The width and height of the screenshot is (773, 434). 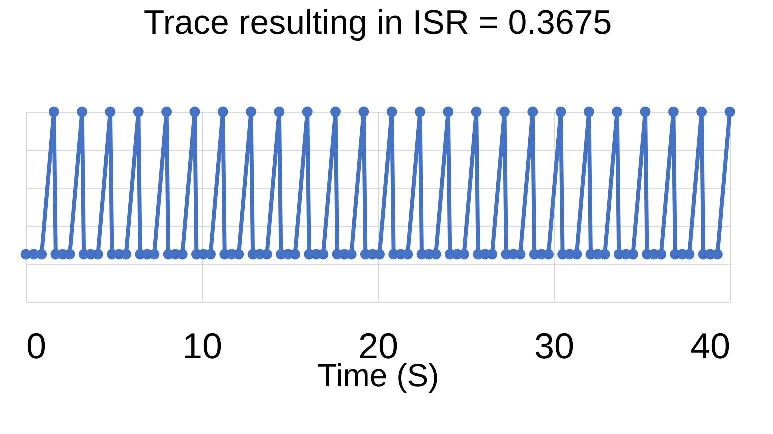 I want to click on x-tick-label: 0, so click(x=36, y=346).